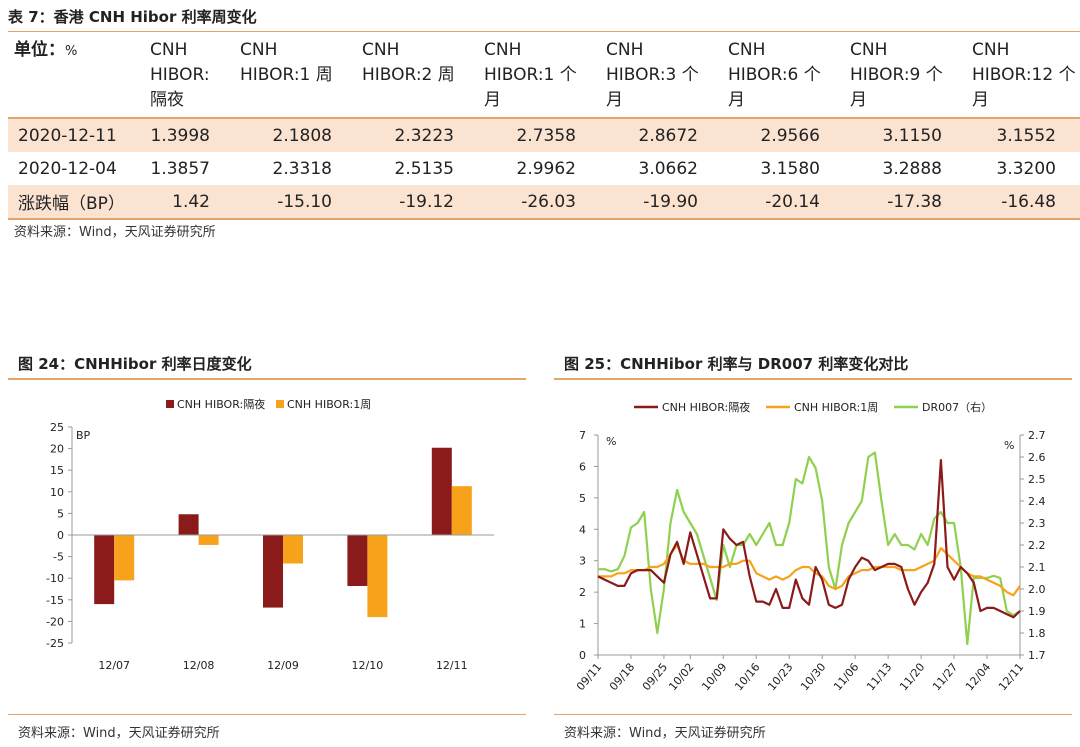  Describe the element at coordinates (736, 364) in the screenshot. I see `fig25-caption: 图 25：CNHHibor 利率与 DR007 利率变化对比` at that location.